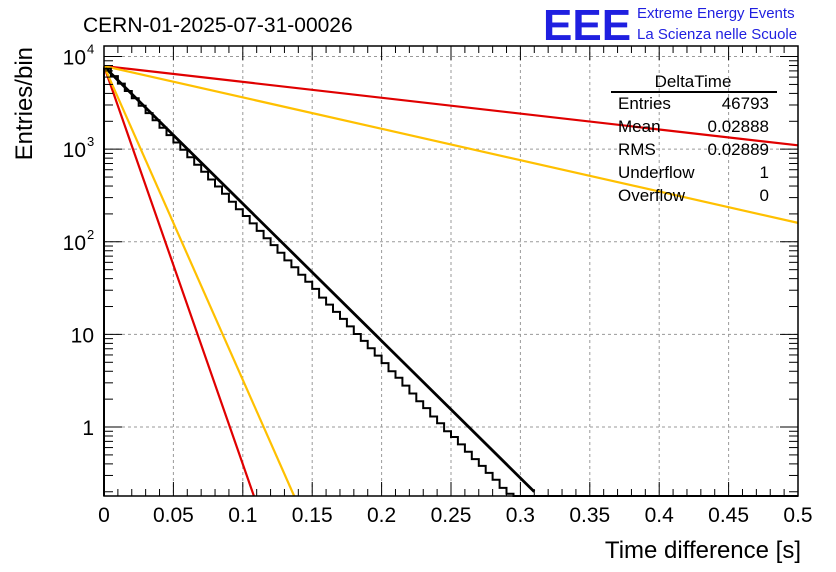  I want to click on stats-row-value: 0.02888, so click(738, 126).